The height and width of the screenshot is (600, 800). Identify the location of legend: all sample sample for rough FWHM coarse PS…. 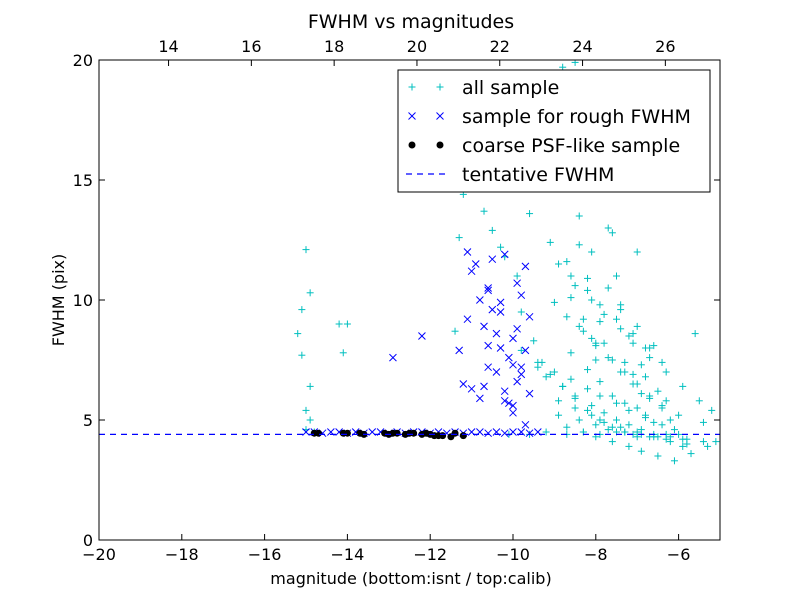
(554, 131).